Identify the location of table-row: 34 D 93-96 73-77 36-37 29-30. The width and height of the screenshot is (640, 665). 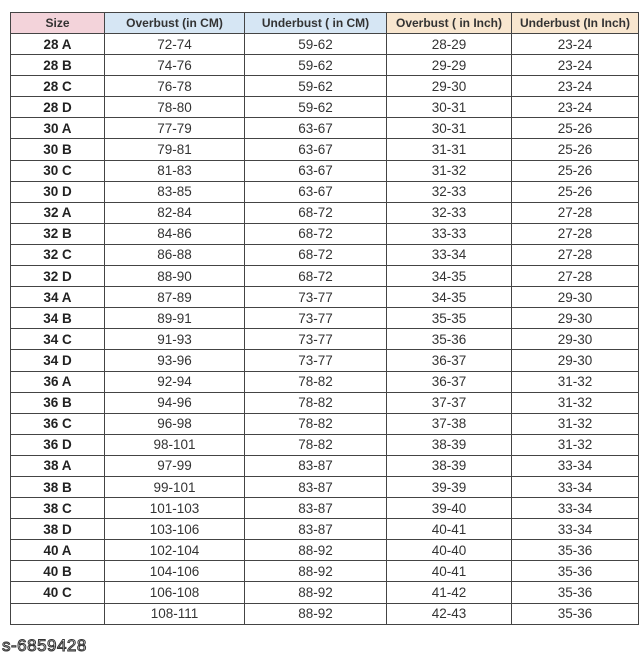
(324, 360).